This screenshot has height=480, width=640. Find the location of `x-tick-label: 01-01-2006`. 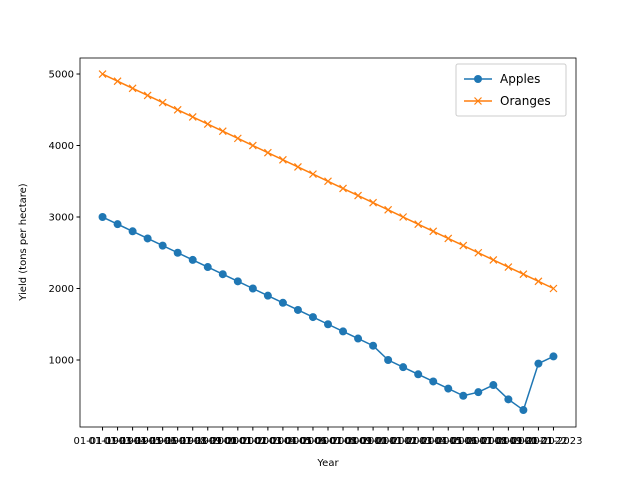

x-tick-label: 01-01-2006 is located at coordinates (298, 441).